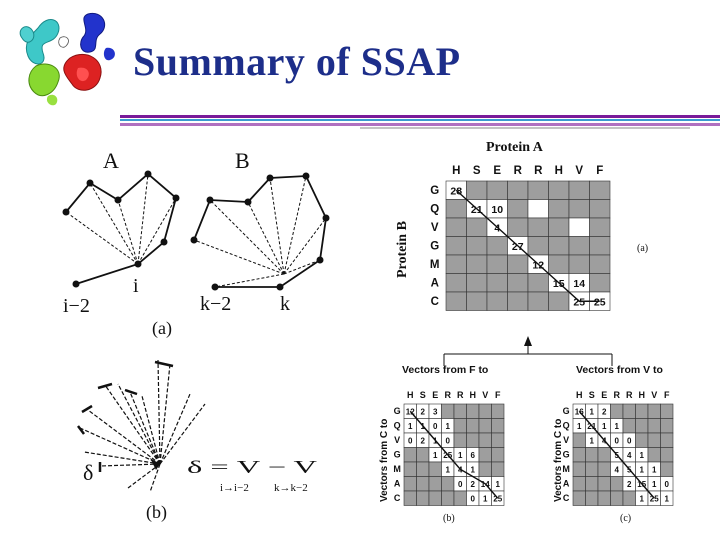 This screenshot has width=720, height=540. Describe the element at coordinates (420, 120) in the screenshot. I see `title-rule-blue` at that location.